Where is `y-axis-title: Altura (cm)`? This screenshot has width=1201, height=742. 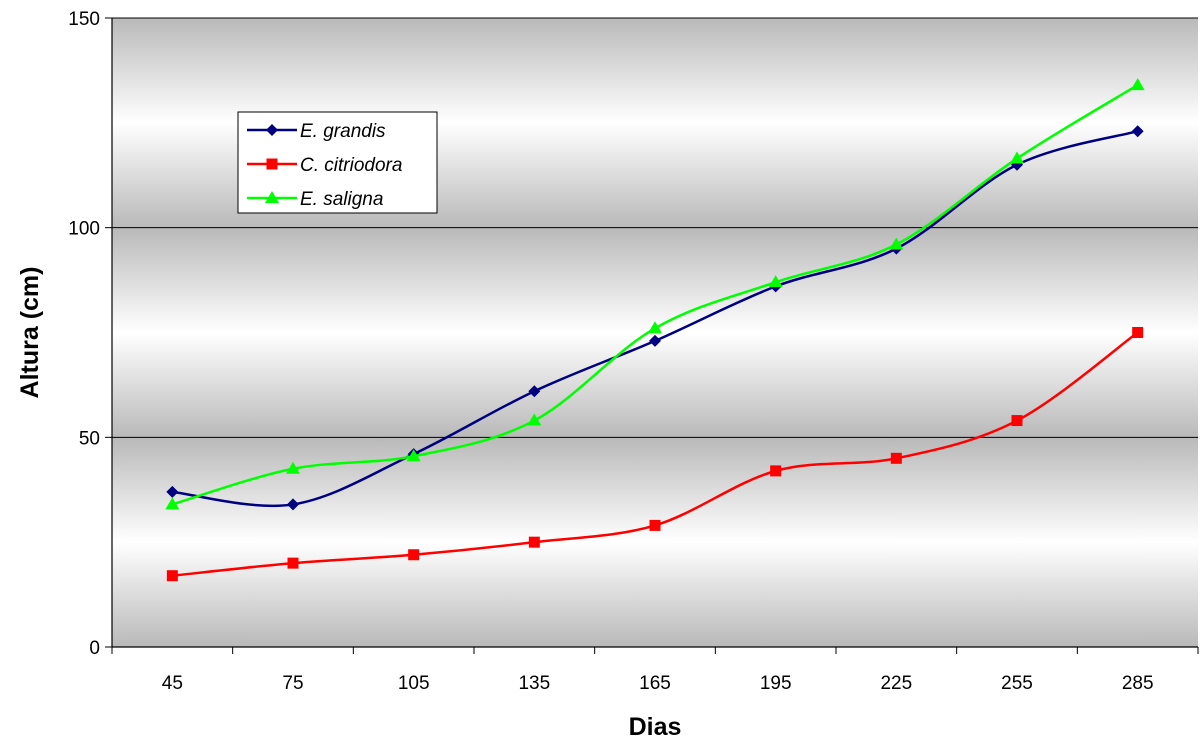
y-axis-title: Altura (cm) is located at coordinates (30, 333).